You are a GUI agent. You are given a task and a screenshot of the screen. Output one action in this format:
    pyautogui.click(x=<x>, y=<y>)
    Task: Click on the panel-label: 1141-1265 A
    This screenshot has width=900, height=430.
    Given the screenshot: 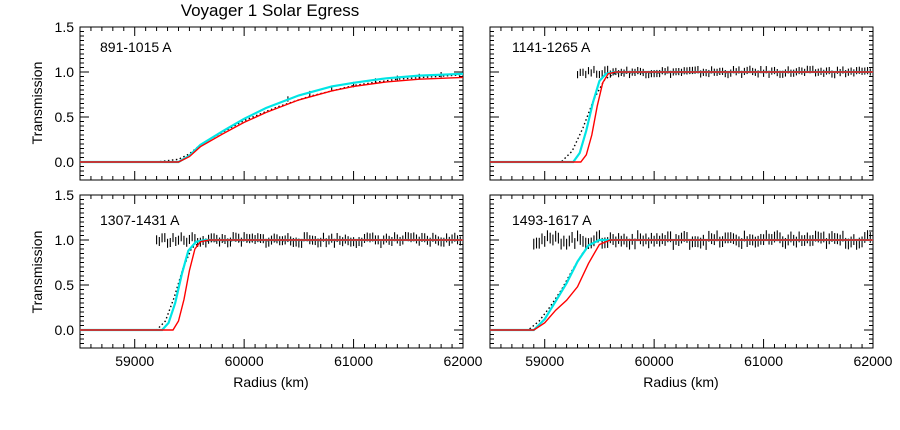 What is the action you would take?
    pyautogui.click(x=551, y=47)
    